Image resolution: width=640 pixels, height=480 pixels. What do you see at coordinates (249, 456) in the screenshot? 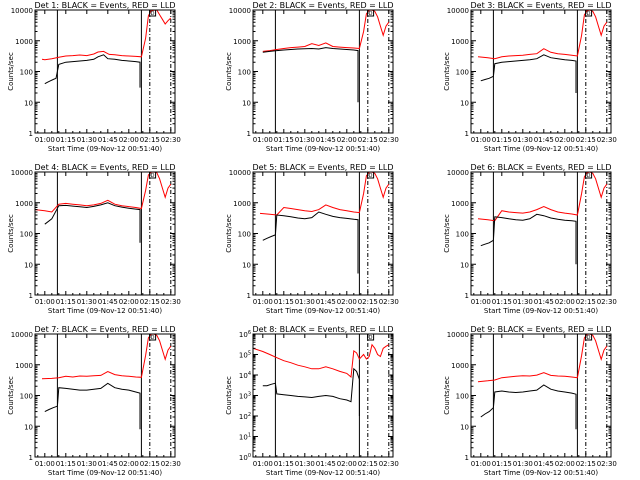
I see `y-tick-label-exponent: 0` at bounding box center [249, 456].